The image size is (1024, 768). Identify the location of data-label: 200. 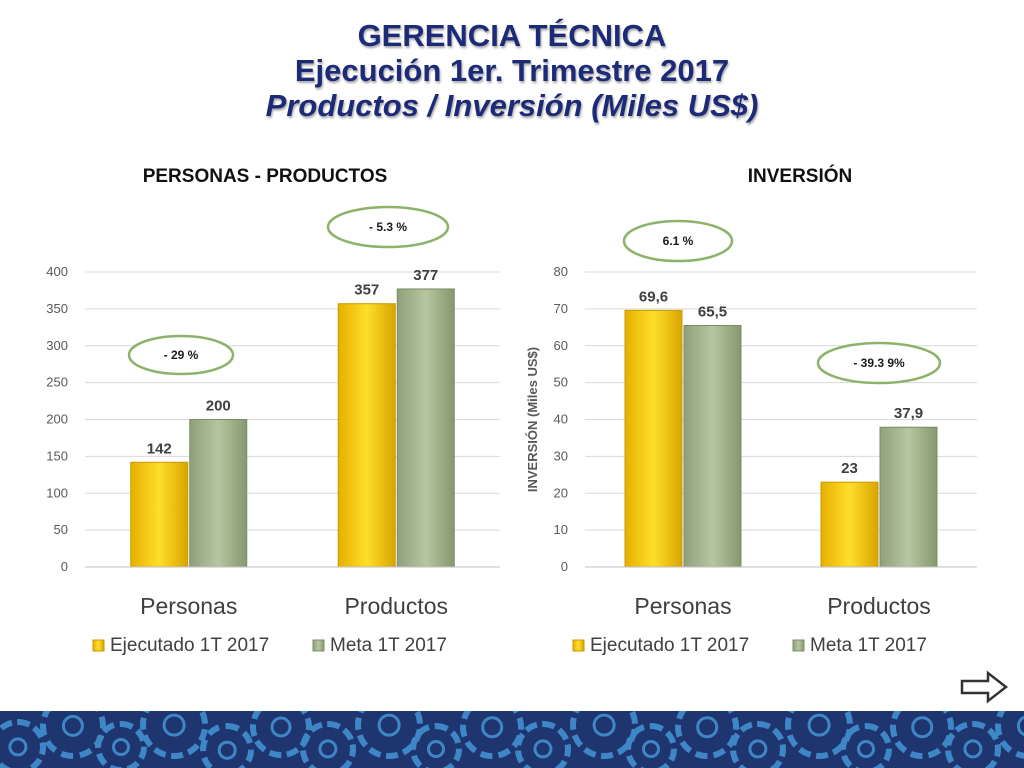
(218, 406).